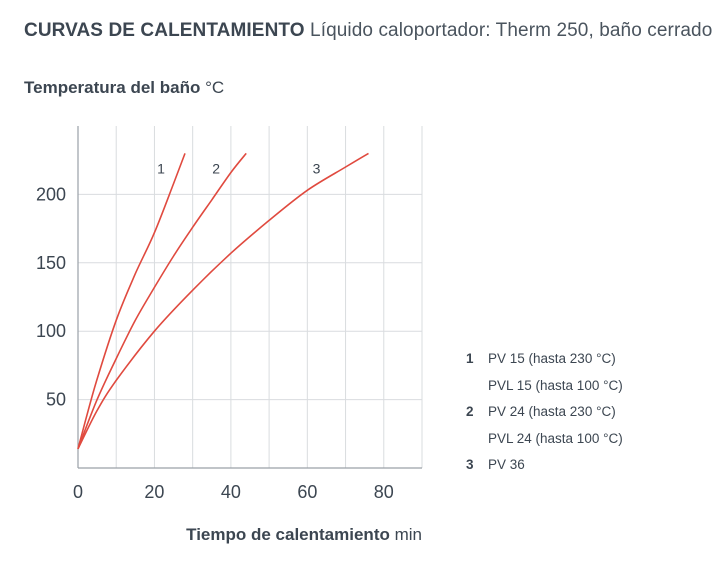 The height and width of the screenshot is (572, 720). I want to click on series-label-2: 2, so click(216, 168).